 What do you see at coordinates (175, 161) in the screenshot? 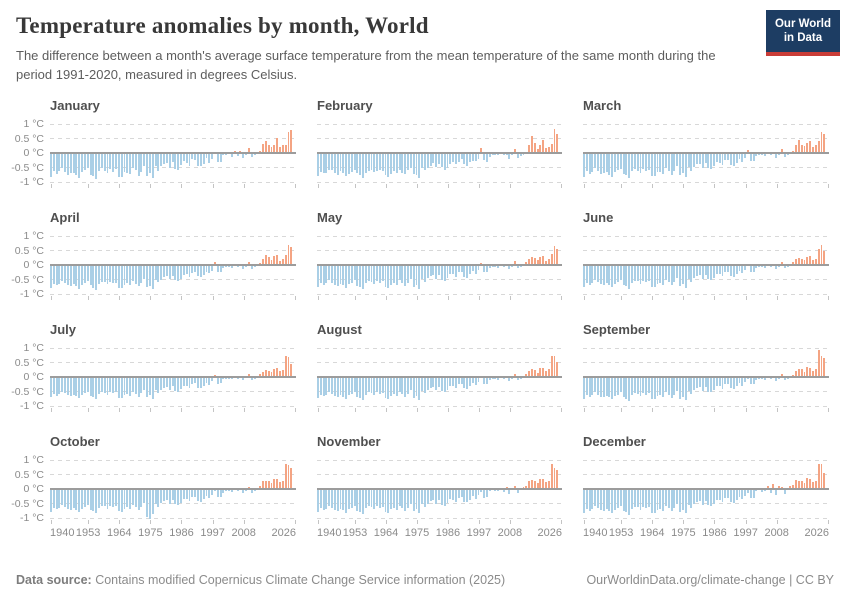
I see `bar-january-1984` at bounding box center [175, 161].